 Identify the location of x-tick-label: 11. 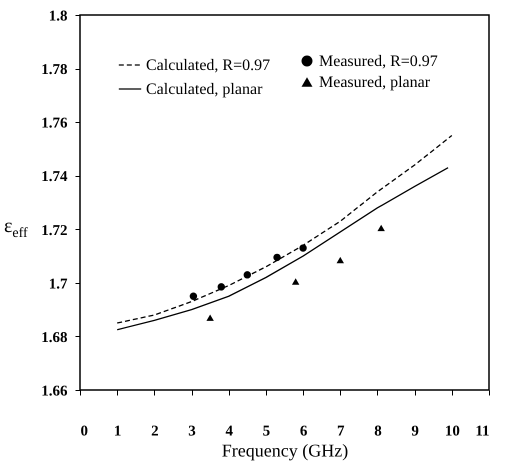
(482, 432).